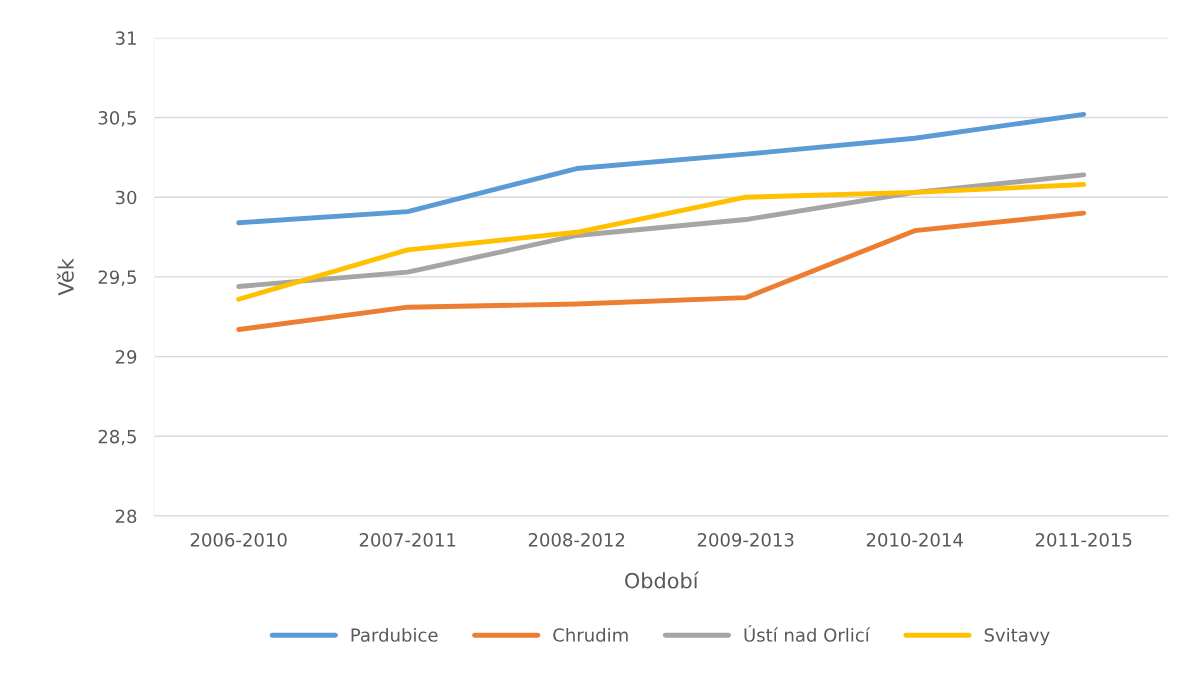  I want to click on x-tick-label: 2006-2010, so click(238, 539).